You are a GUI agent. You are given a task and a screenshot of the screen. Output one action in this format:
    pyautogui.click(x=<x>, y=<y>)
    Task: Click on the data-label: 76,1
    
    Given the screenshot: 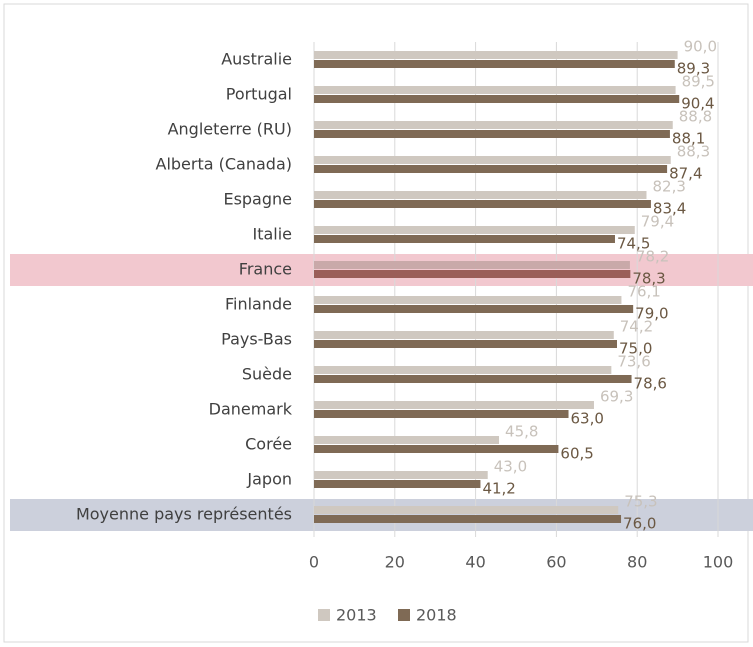 What is the action you would take?
    pyautogui.click(x=643, y=292)
    